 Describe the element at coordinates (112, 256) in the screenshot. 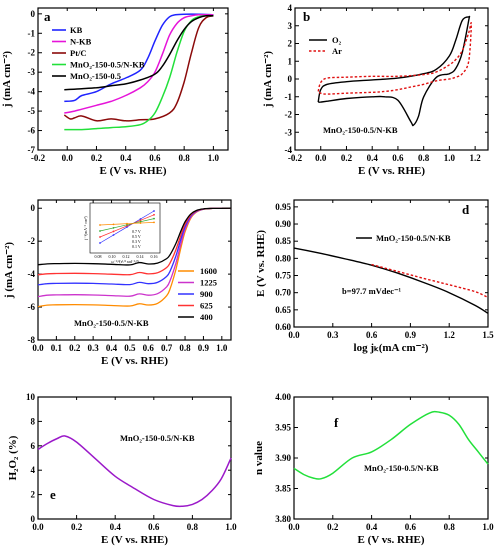

I see `inset-x-tick-label: 0.10` at that location.